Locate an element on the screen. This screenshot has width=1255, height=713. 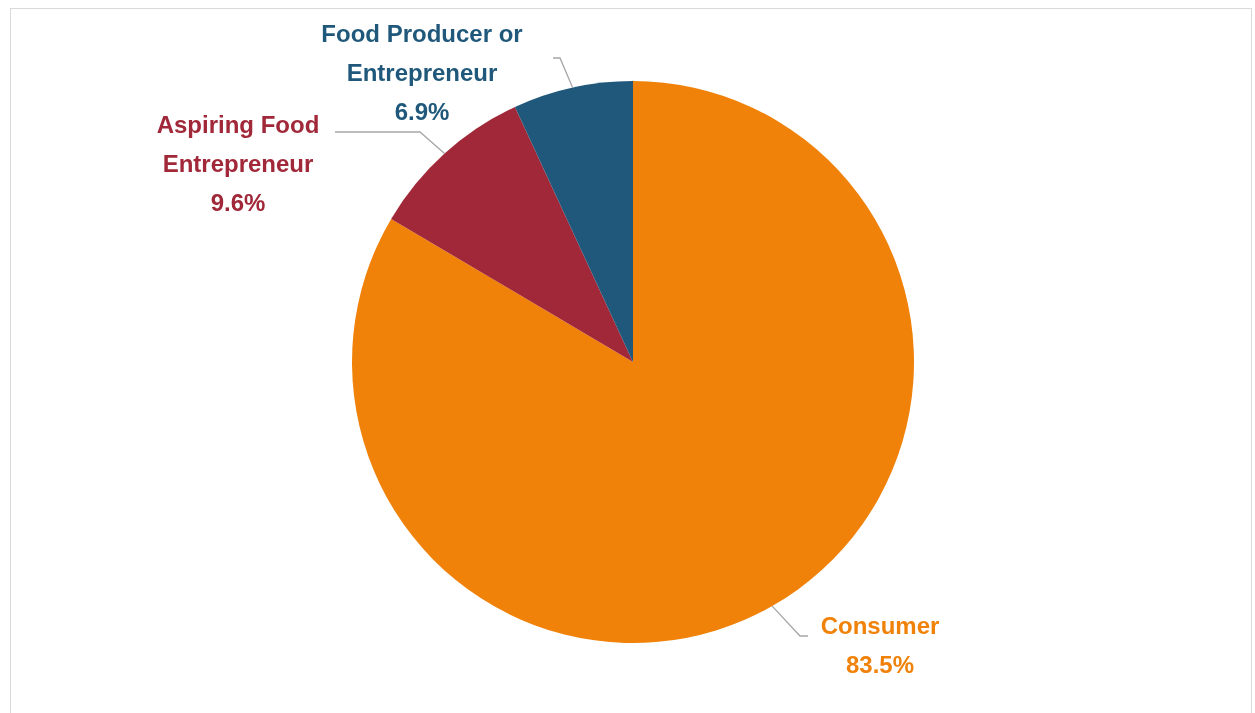
data-label: 83.5% is located at coordinates (880, 664).